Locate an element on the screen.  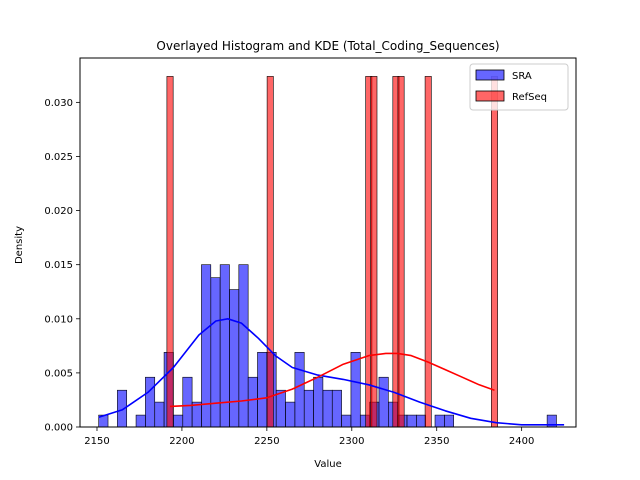
x-axis-title: Value is located at coordinates (327, 464).